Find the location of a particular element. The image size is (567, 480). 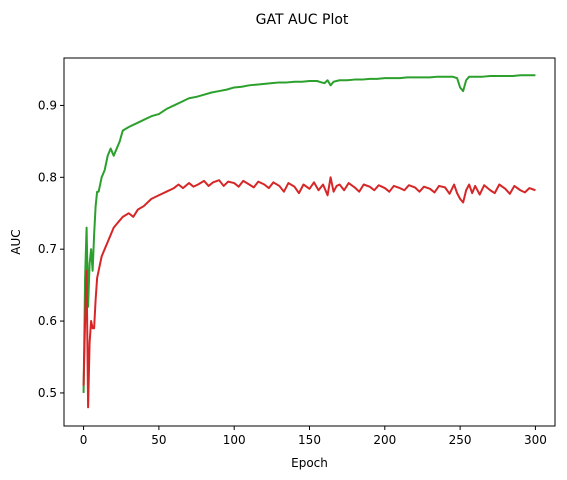

y-axis-ticks: 0.5 0.6 0.7 0.8 0.9 is located at coordinates (51, 249).